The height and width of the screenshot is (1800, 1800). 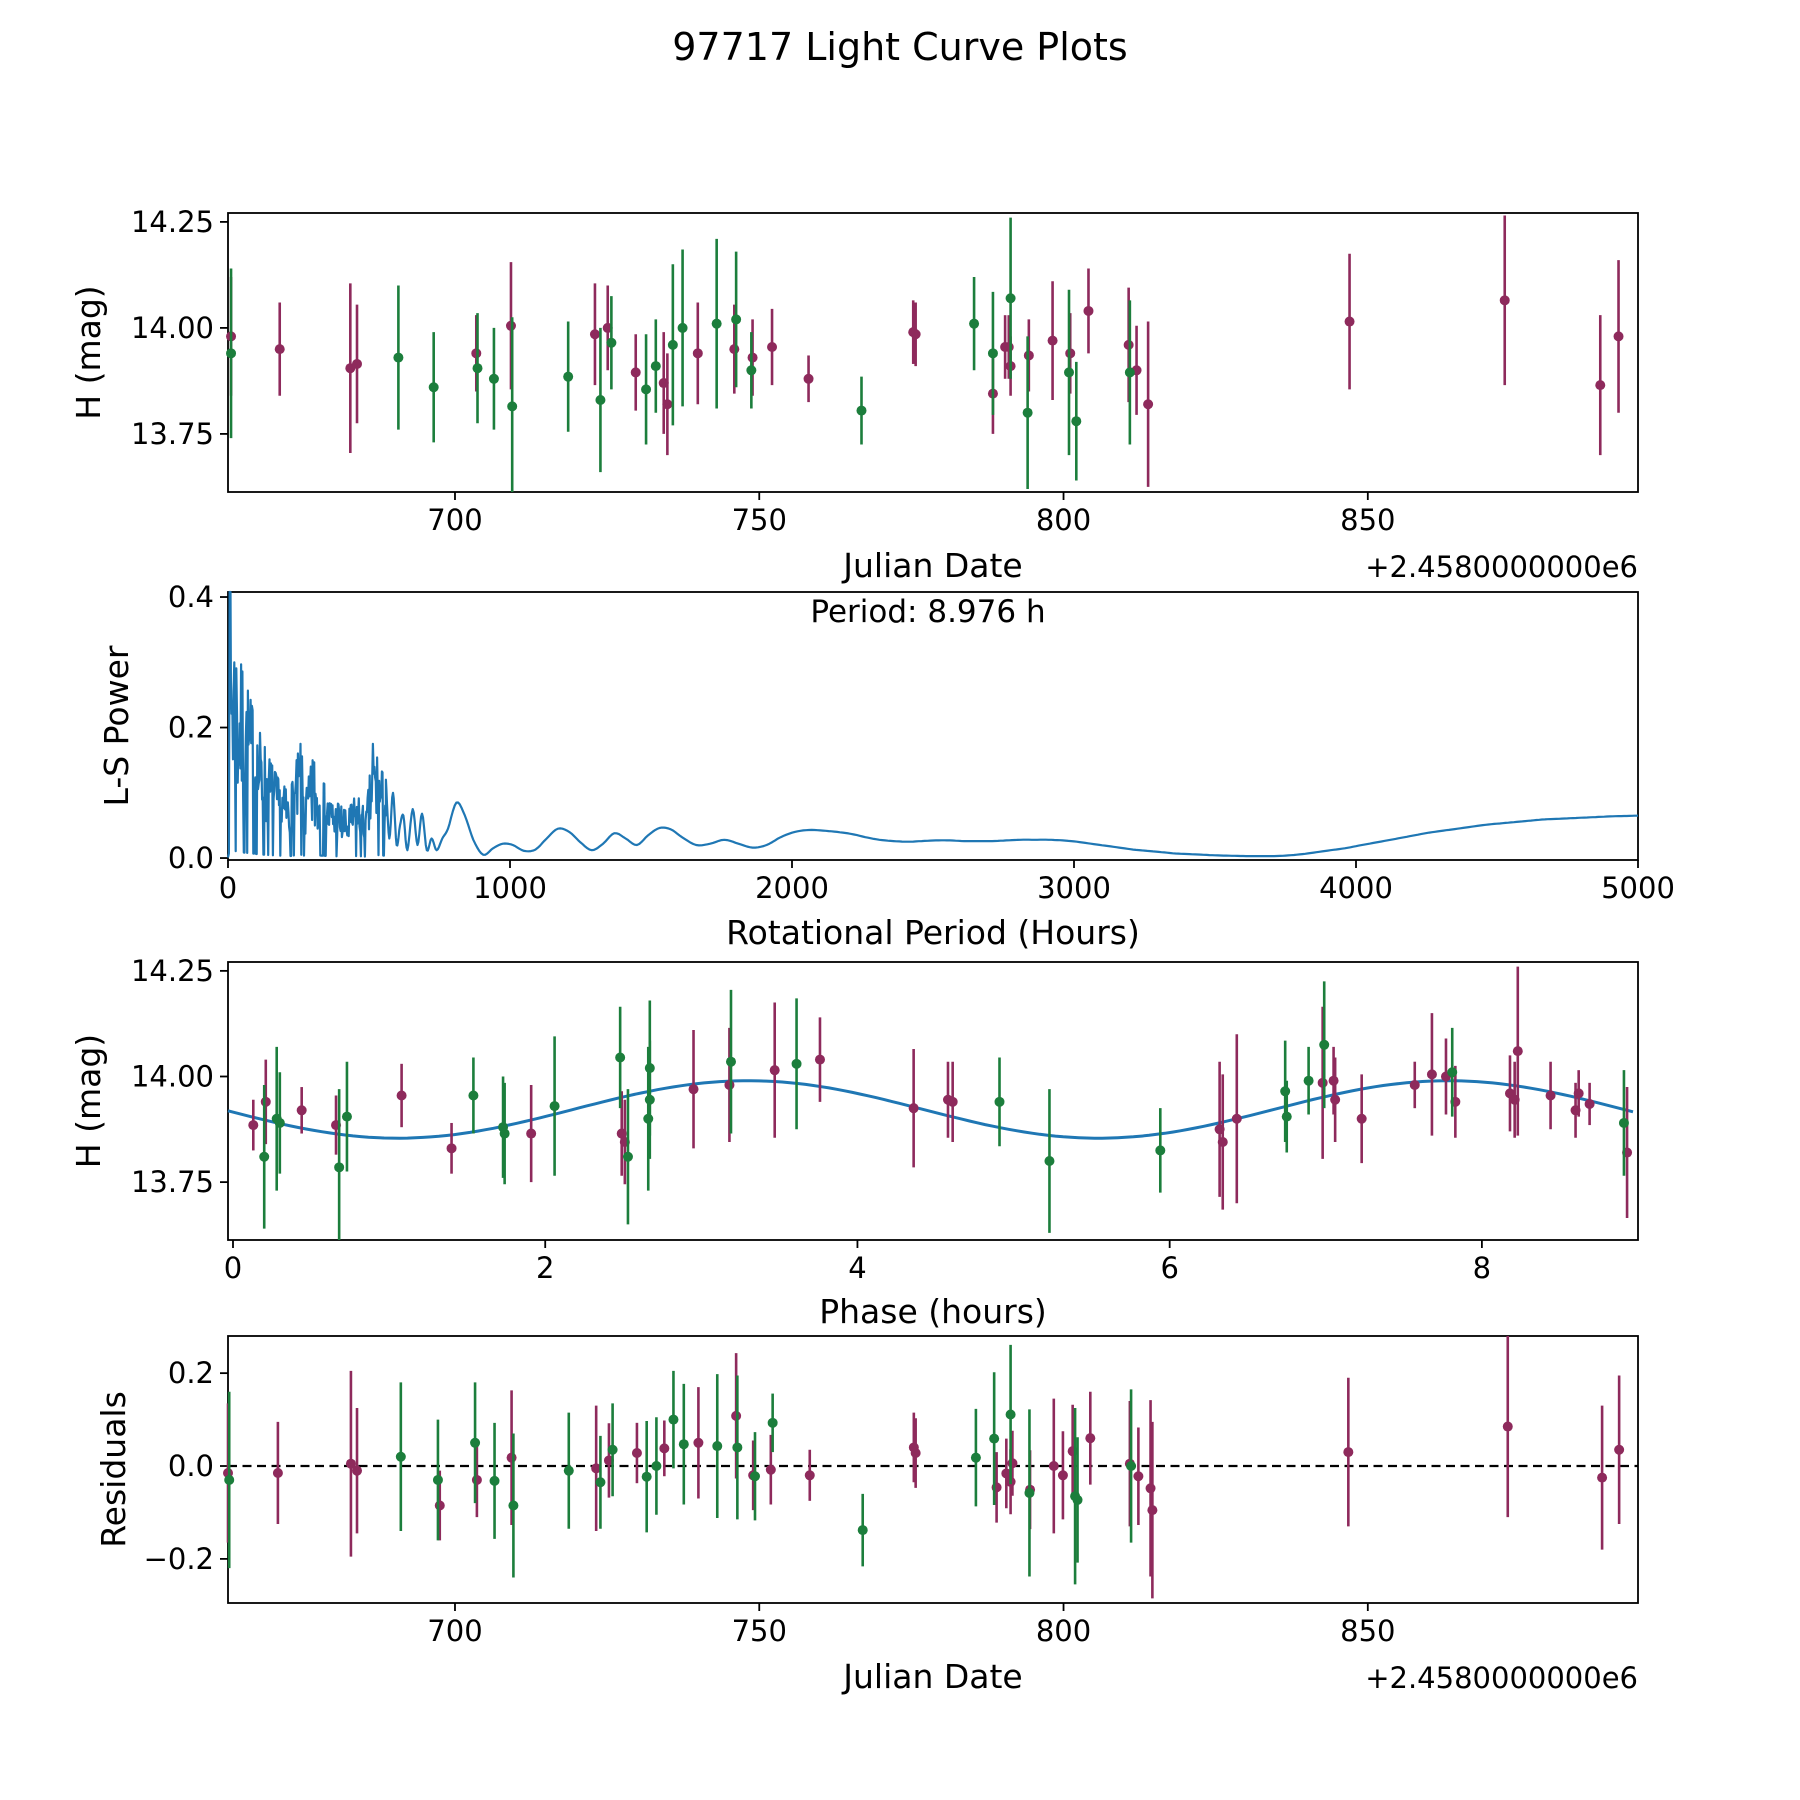 What do you see at coordinates (191, 1373) in the screenshot?
I see `y-tick-label: 0.2` at bounding box center [191, 1373].